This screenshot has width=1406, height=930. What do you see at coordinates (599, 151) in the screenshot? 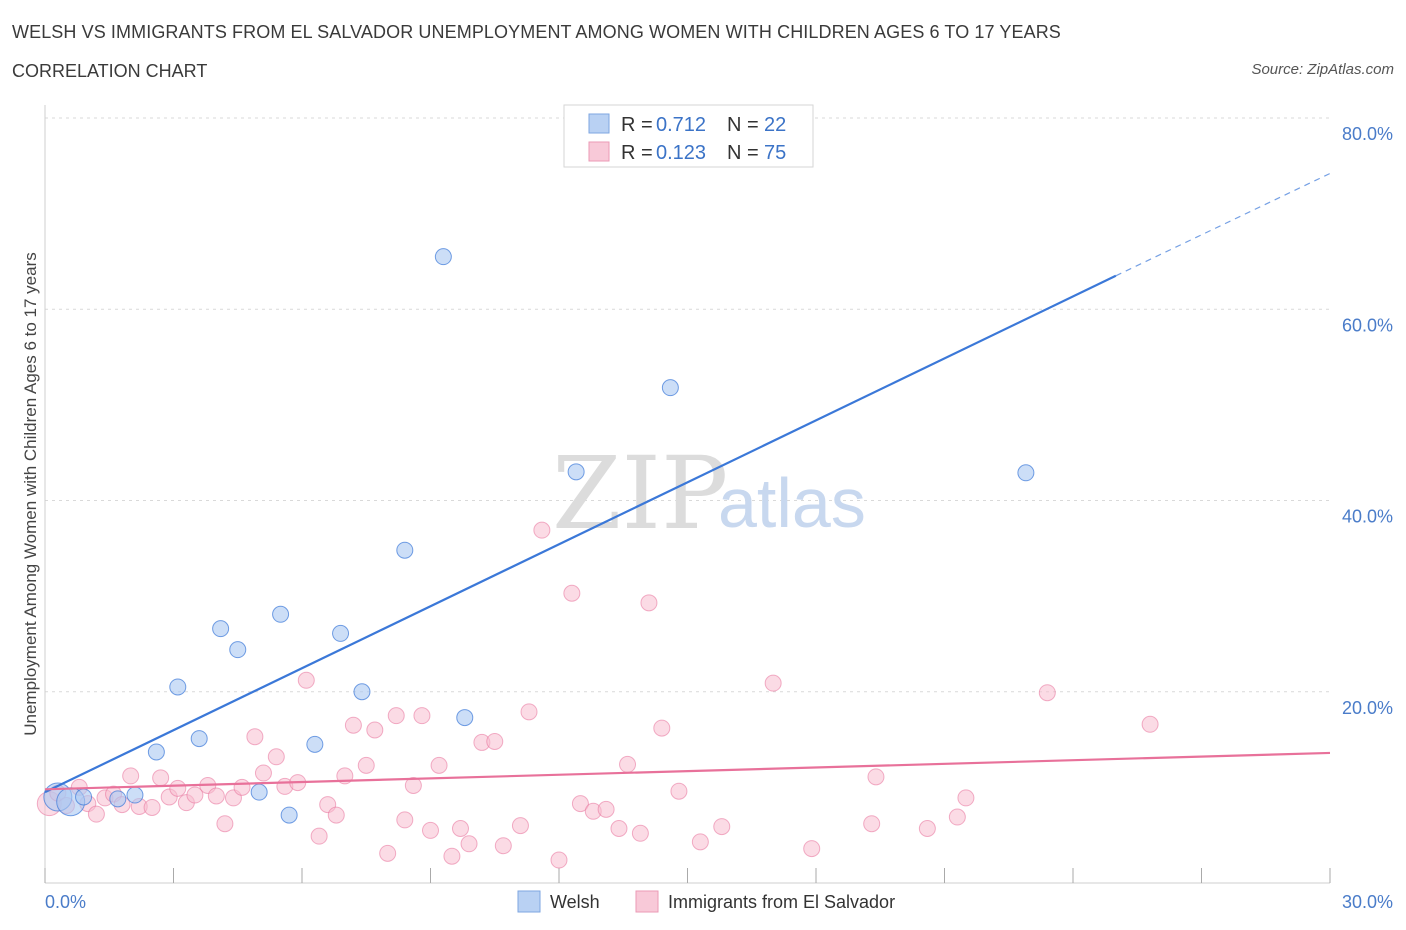
I see `legend-swatch-salvador` at bounding box center [599, 151].